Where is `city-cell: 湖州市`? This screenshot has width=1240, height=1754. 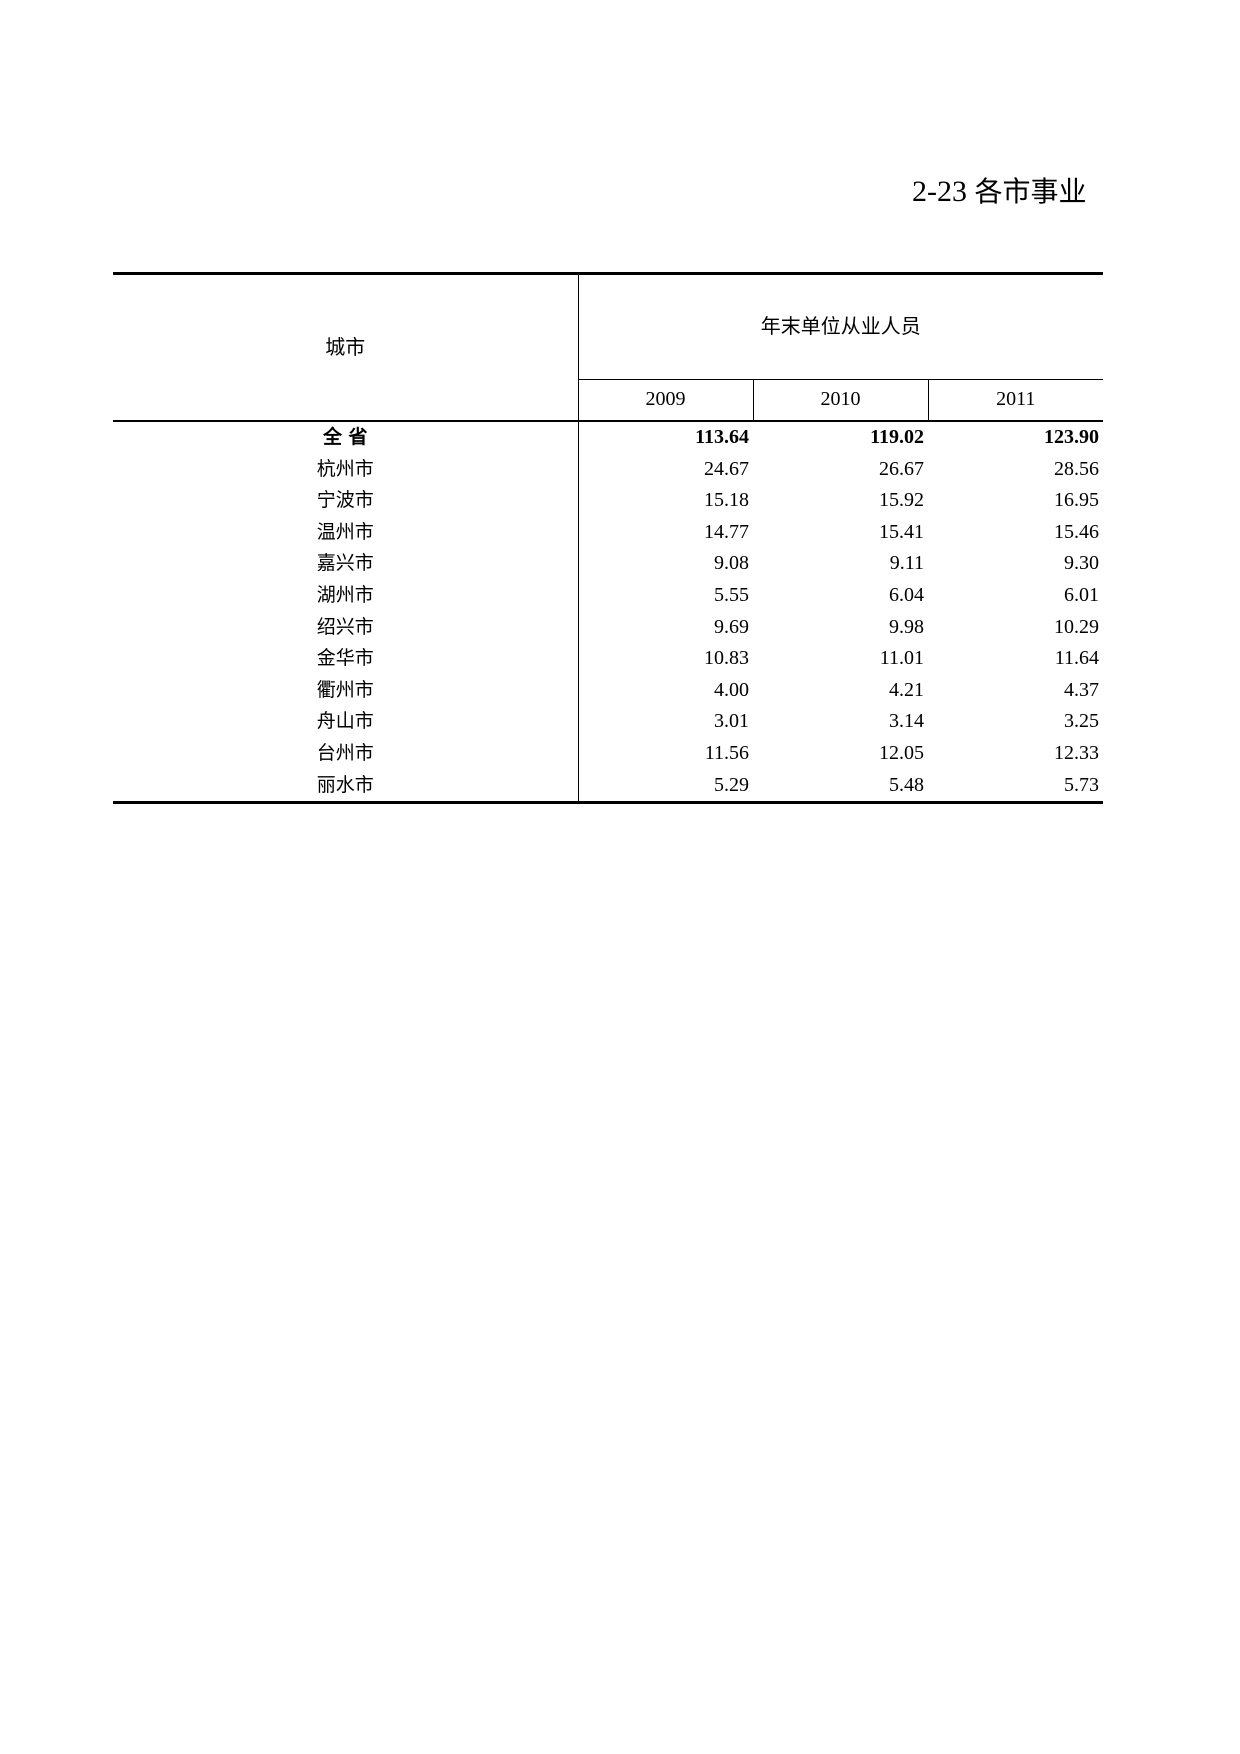 city-cell: 湖州市 is located at coordinates (346, 595).